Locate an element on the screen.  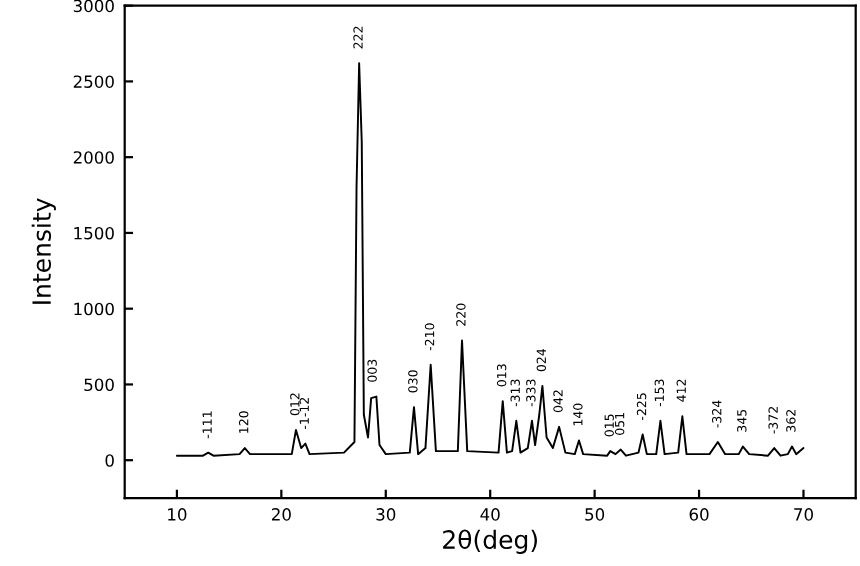
y-axis-title: Intensity is located at coordinates (43, 251).